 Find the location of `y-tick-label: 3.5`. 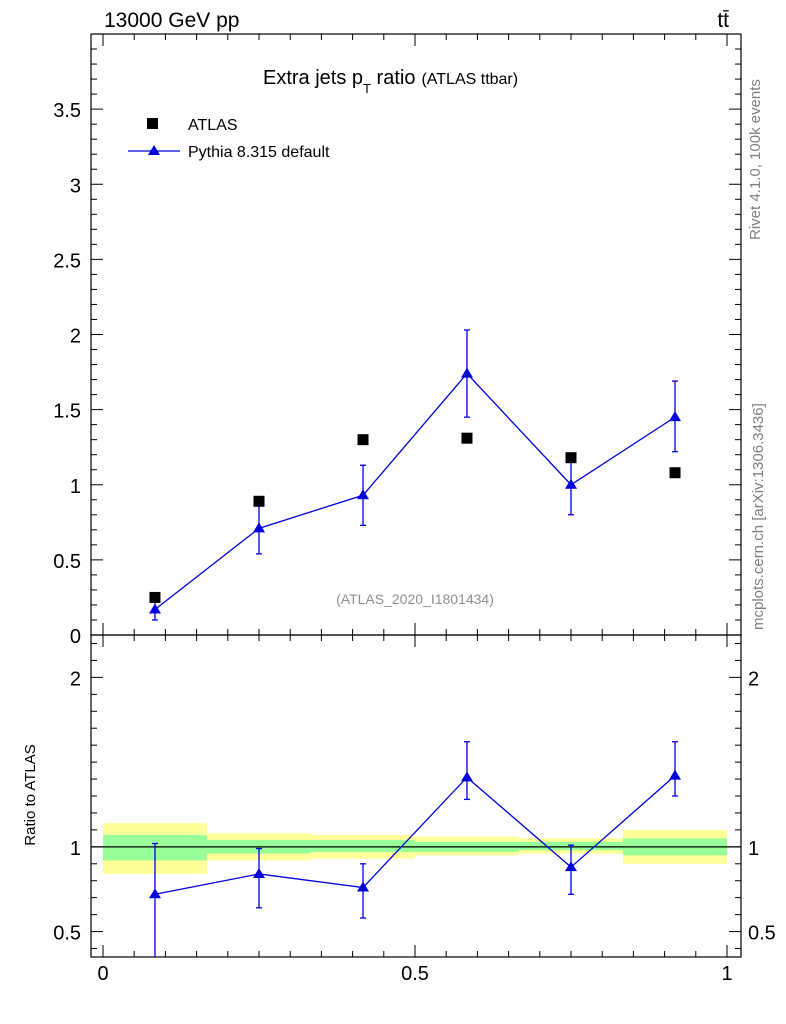

y-tick-label: 3.5 is located at coordinates (67, 111).